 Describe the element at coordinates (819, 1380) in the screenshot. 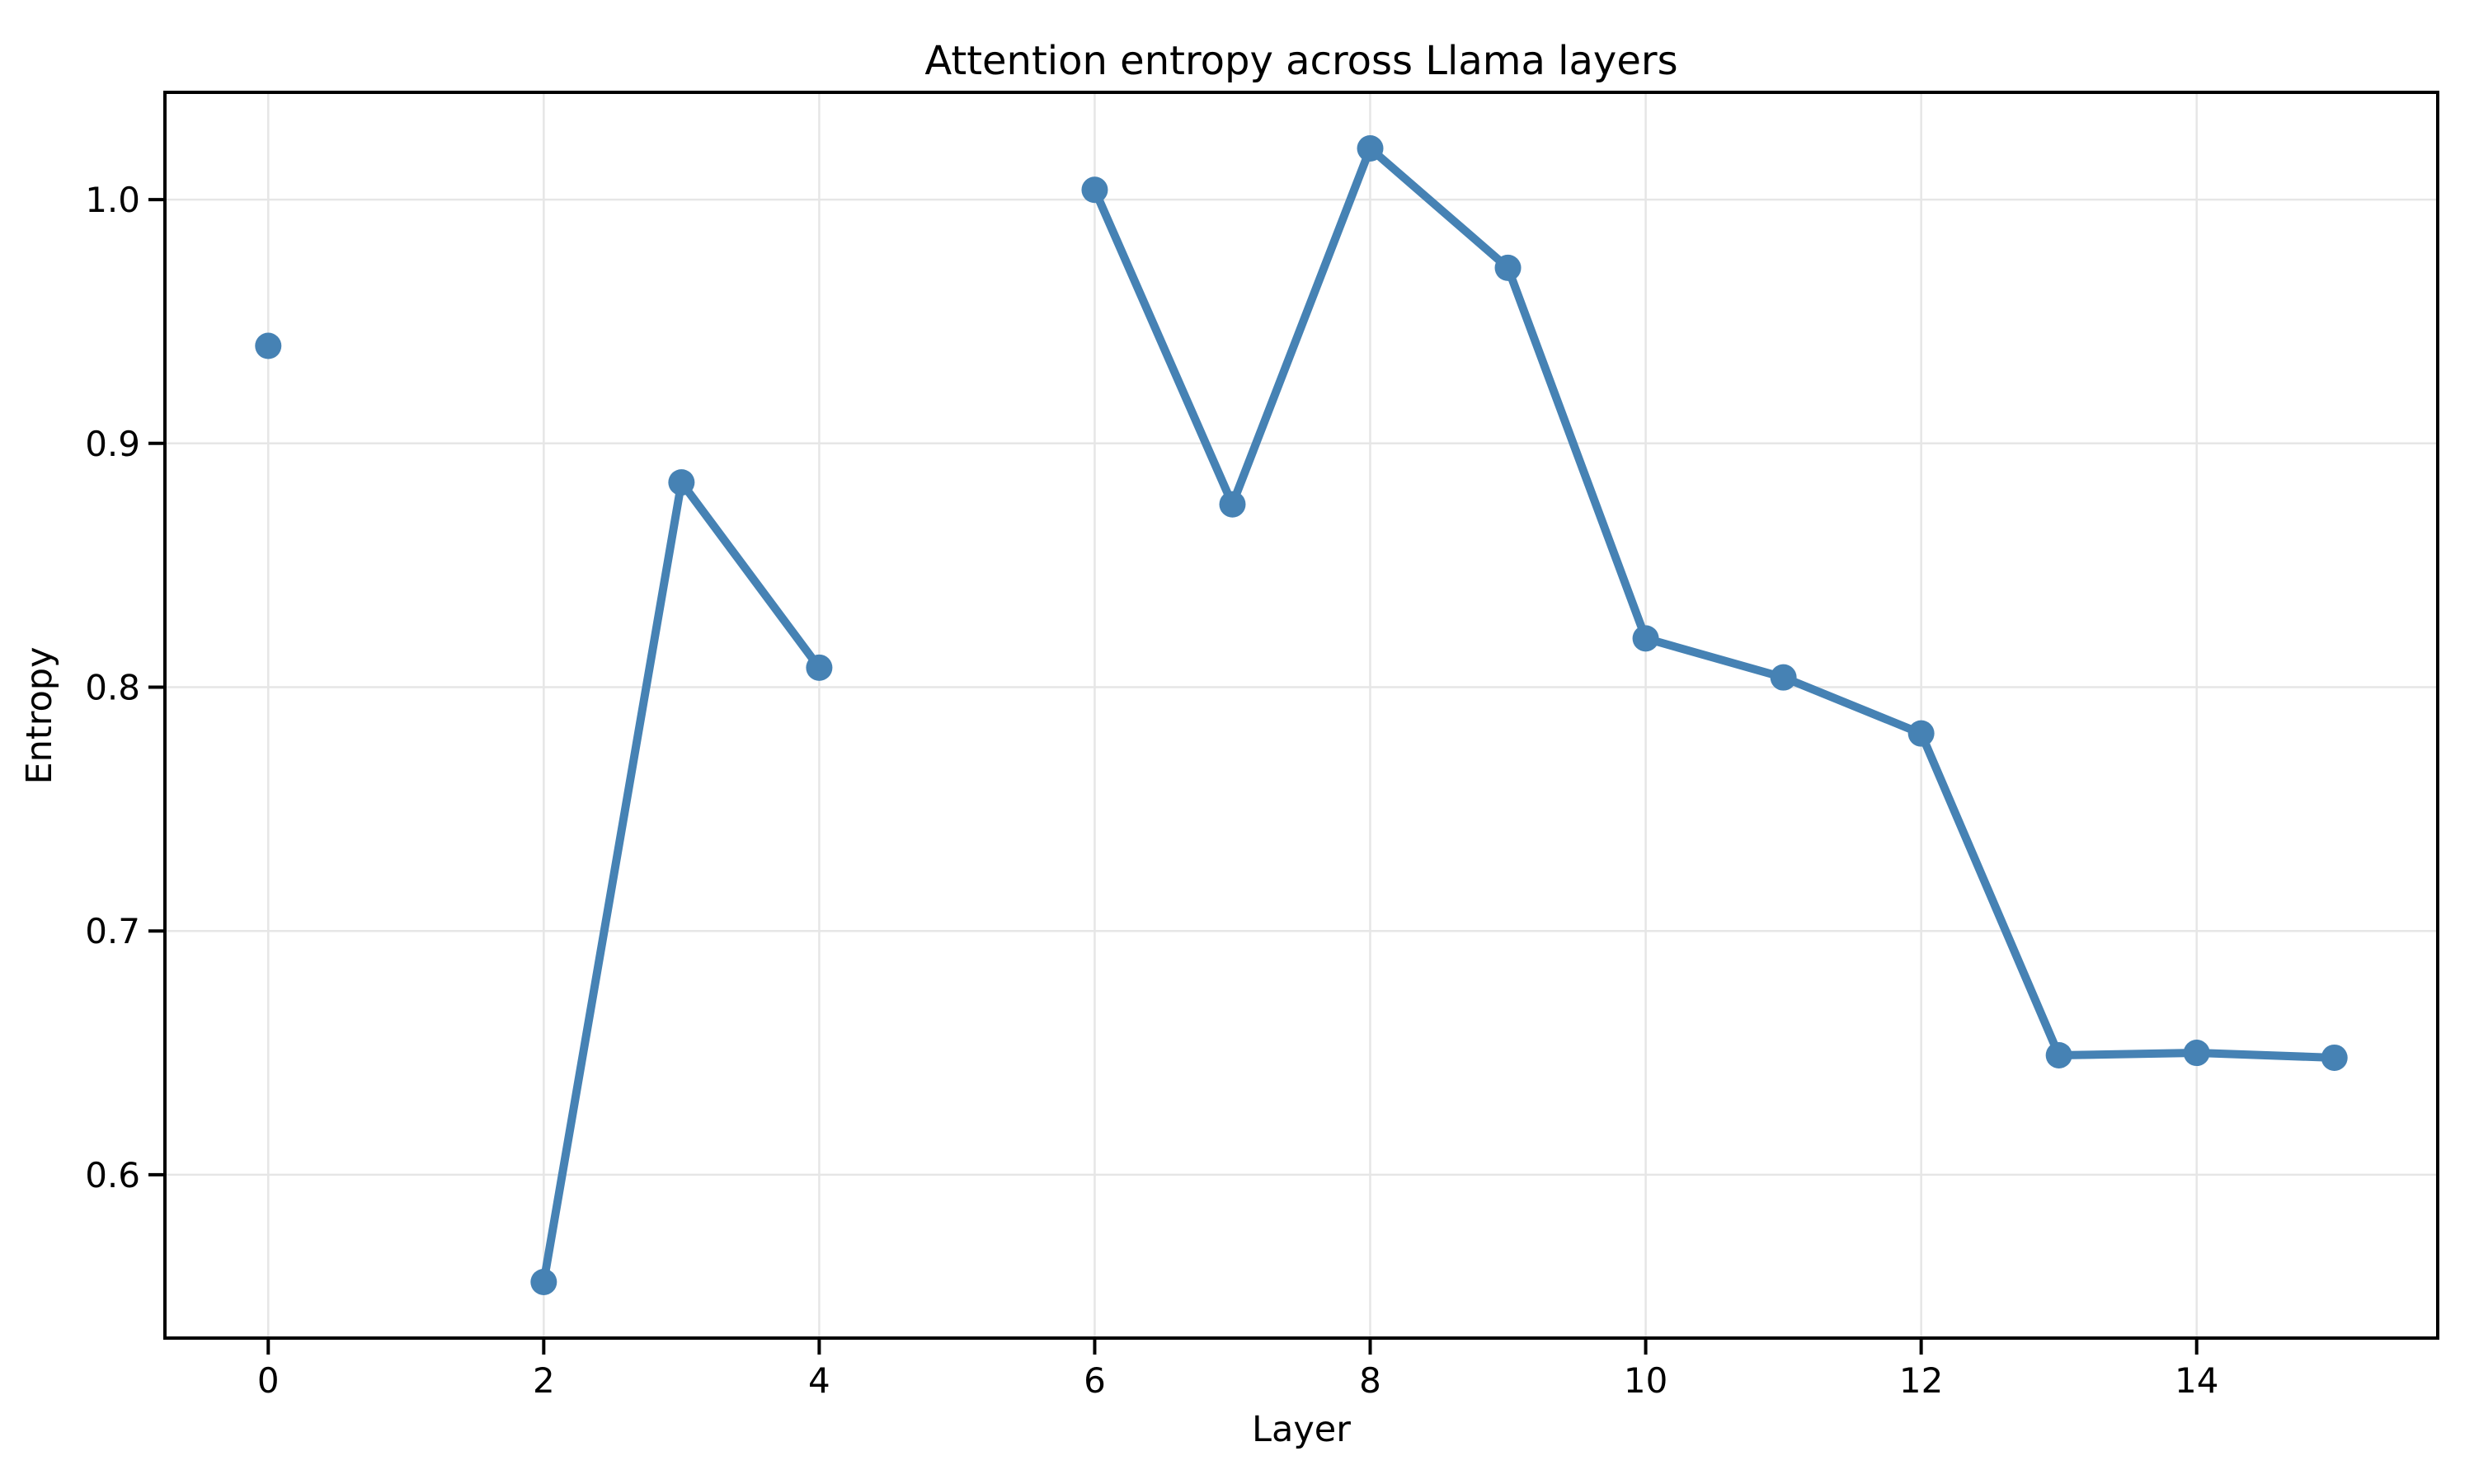

I see `x-tick-label: 4` at that location.